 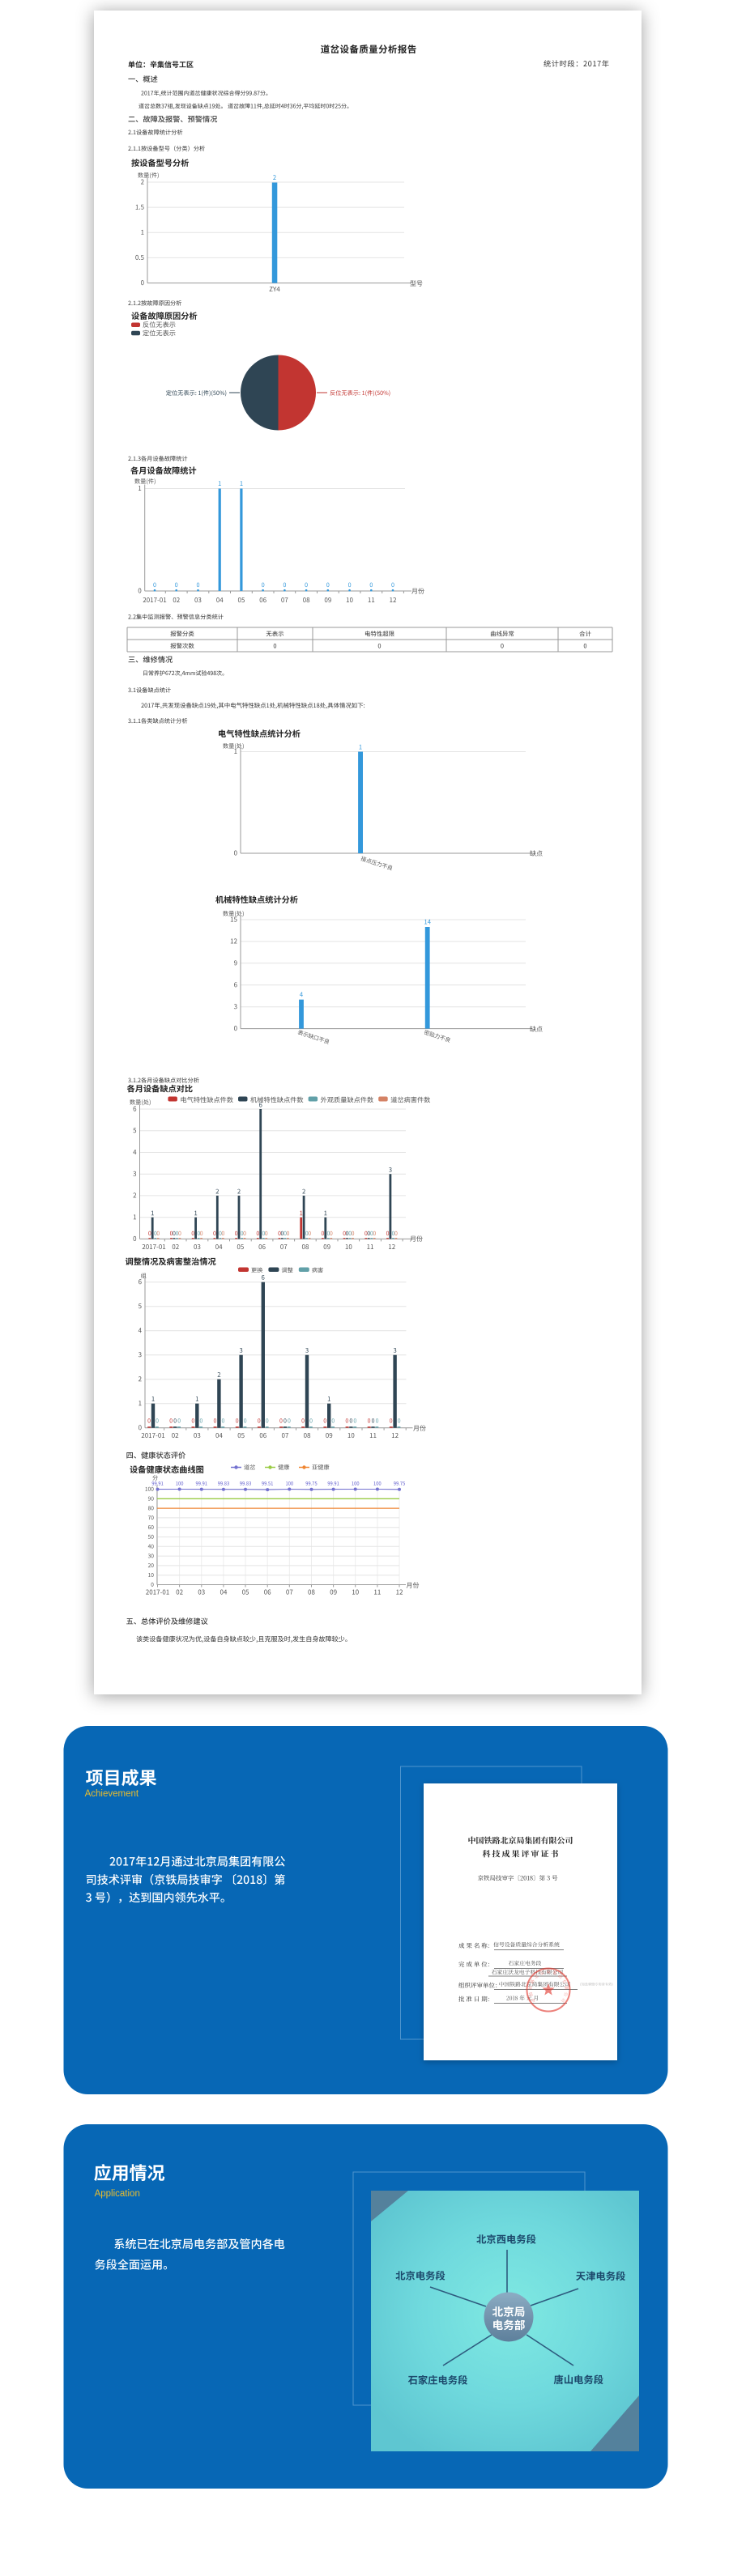 What do you see at coordinates (112, 1794) in the screenshot?
I see `svg-text: Achievement` at bounding box center [112, 1794].